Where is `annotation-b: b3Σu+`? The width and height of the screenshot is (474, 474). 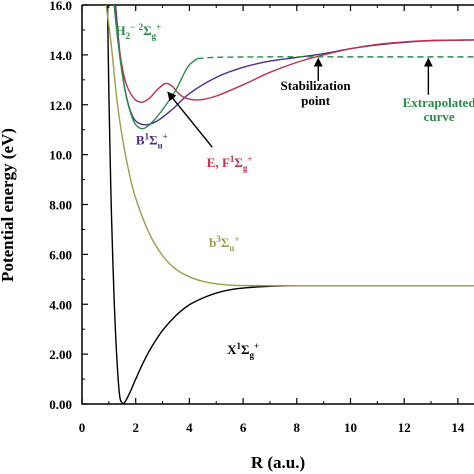 annotation-b: b3Σu+ is located at coordinates (224, 243).